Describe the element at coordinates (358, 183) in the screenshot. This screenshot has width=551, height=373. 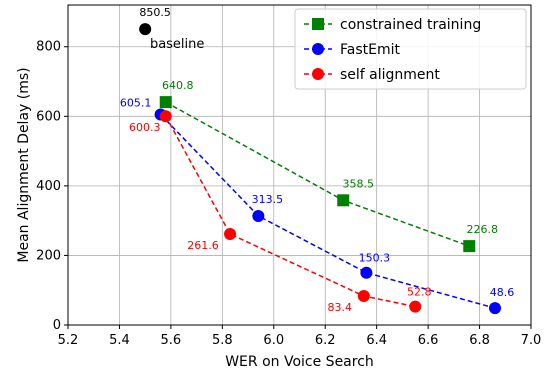
I see `constrained-training-data-label: 358.5` at that location.